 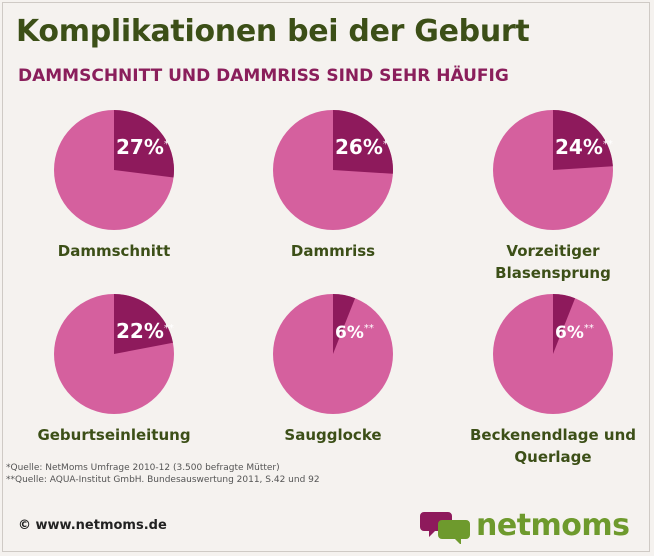 I want to click on pie-chart: 27%*, so click(x=114, y=170).